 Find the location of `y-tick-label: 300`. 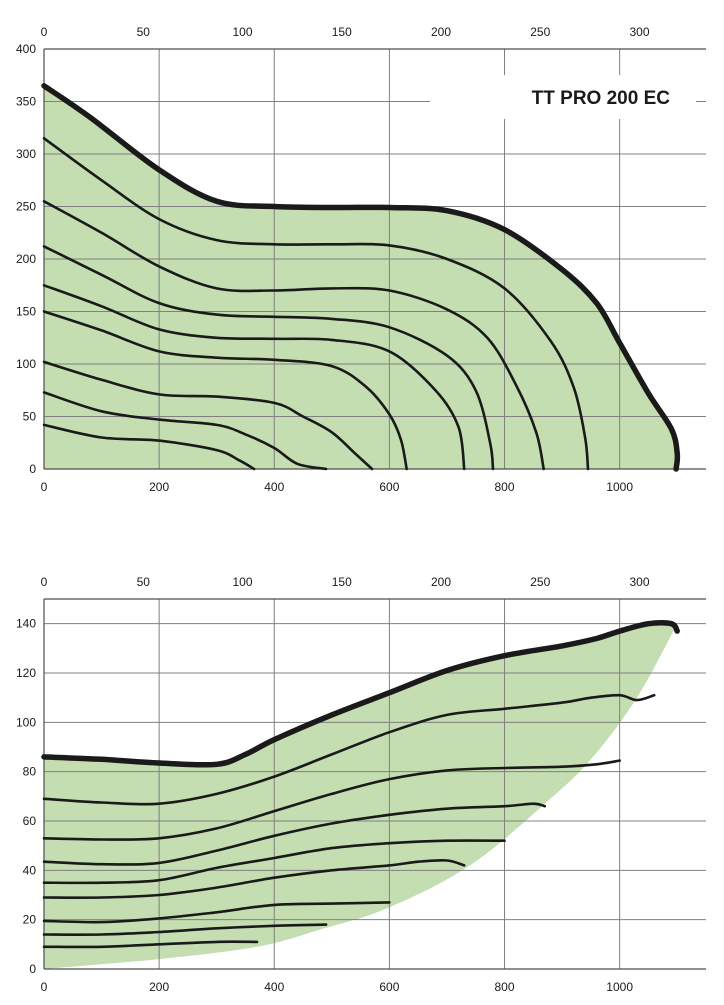

y-tick-label: 300 is located at coordinates (26, 154).